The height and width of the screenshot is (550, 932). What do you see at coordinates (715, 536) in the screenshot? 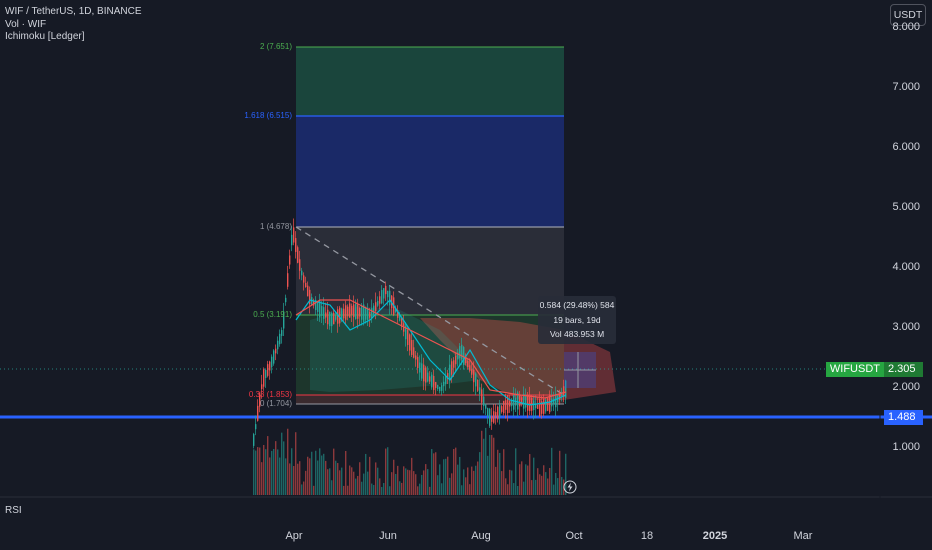
I see `time-axis-label: 2025` at bounding box center [715, 536].